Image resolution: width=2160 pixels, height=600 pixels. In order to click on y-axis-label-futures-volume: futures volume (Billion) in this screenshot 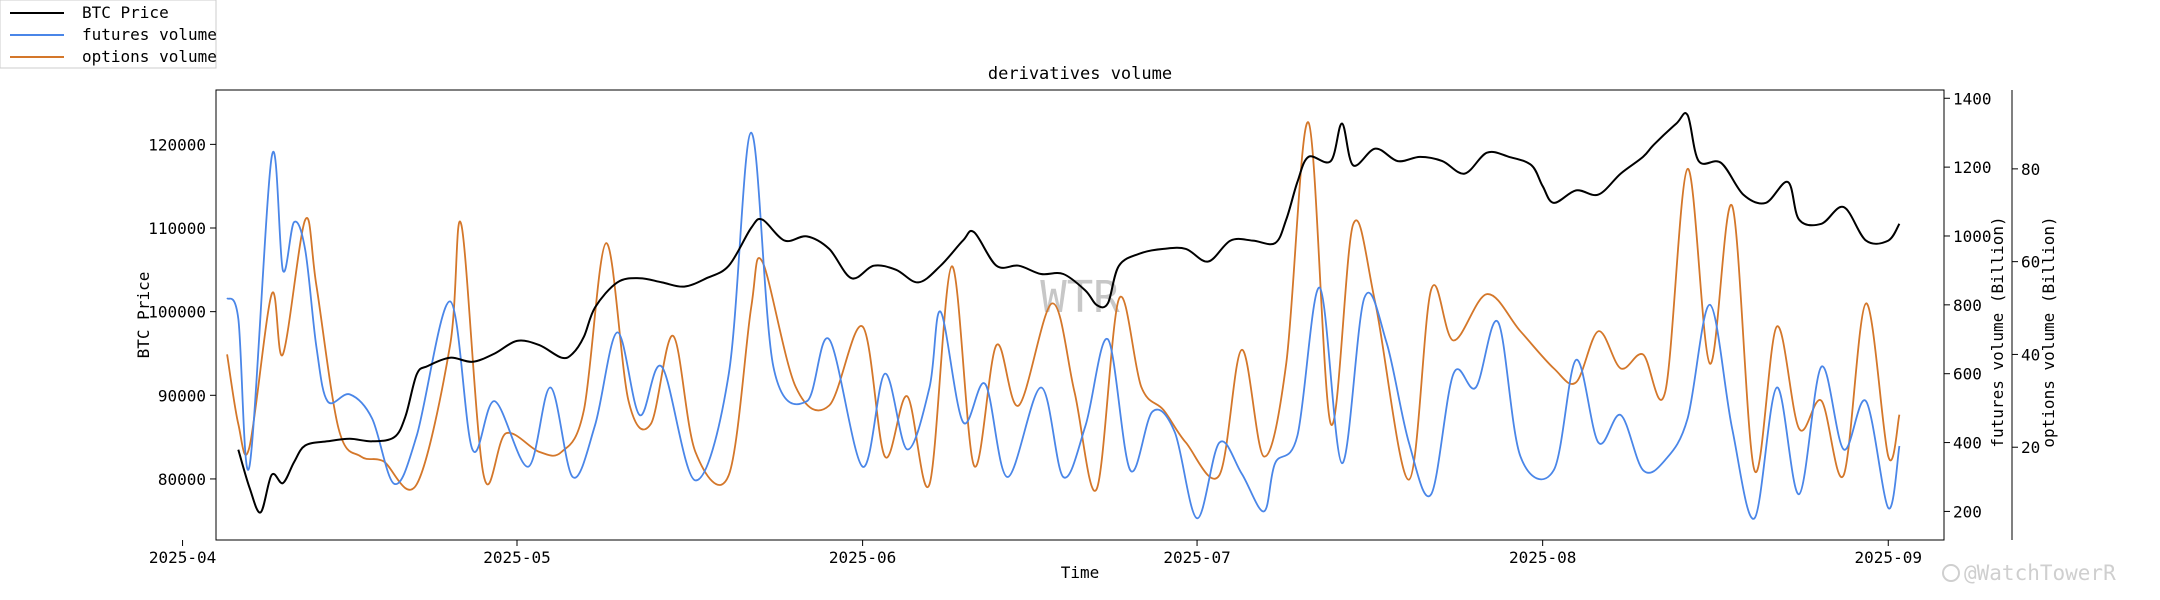, I will do `click(1997, 331)`.